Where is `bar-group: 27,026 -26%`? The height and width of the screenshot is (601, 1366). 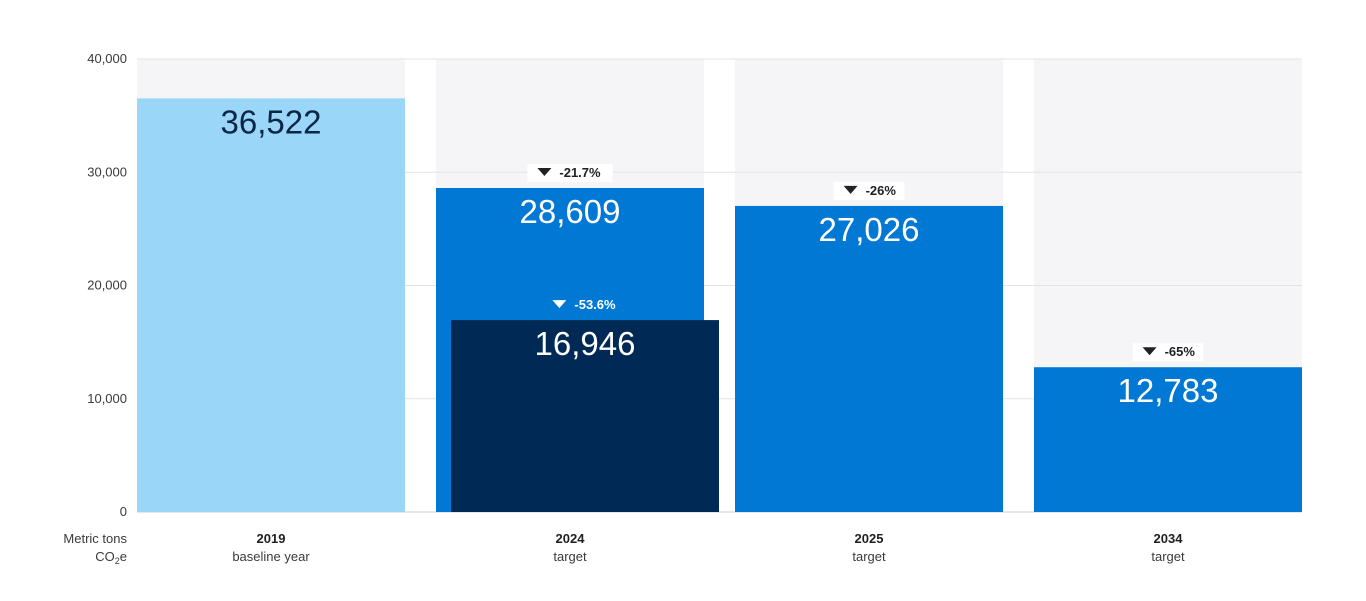 bar-group: 27,026 -26% is located at coordinates (869, 347).